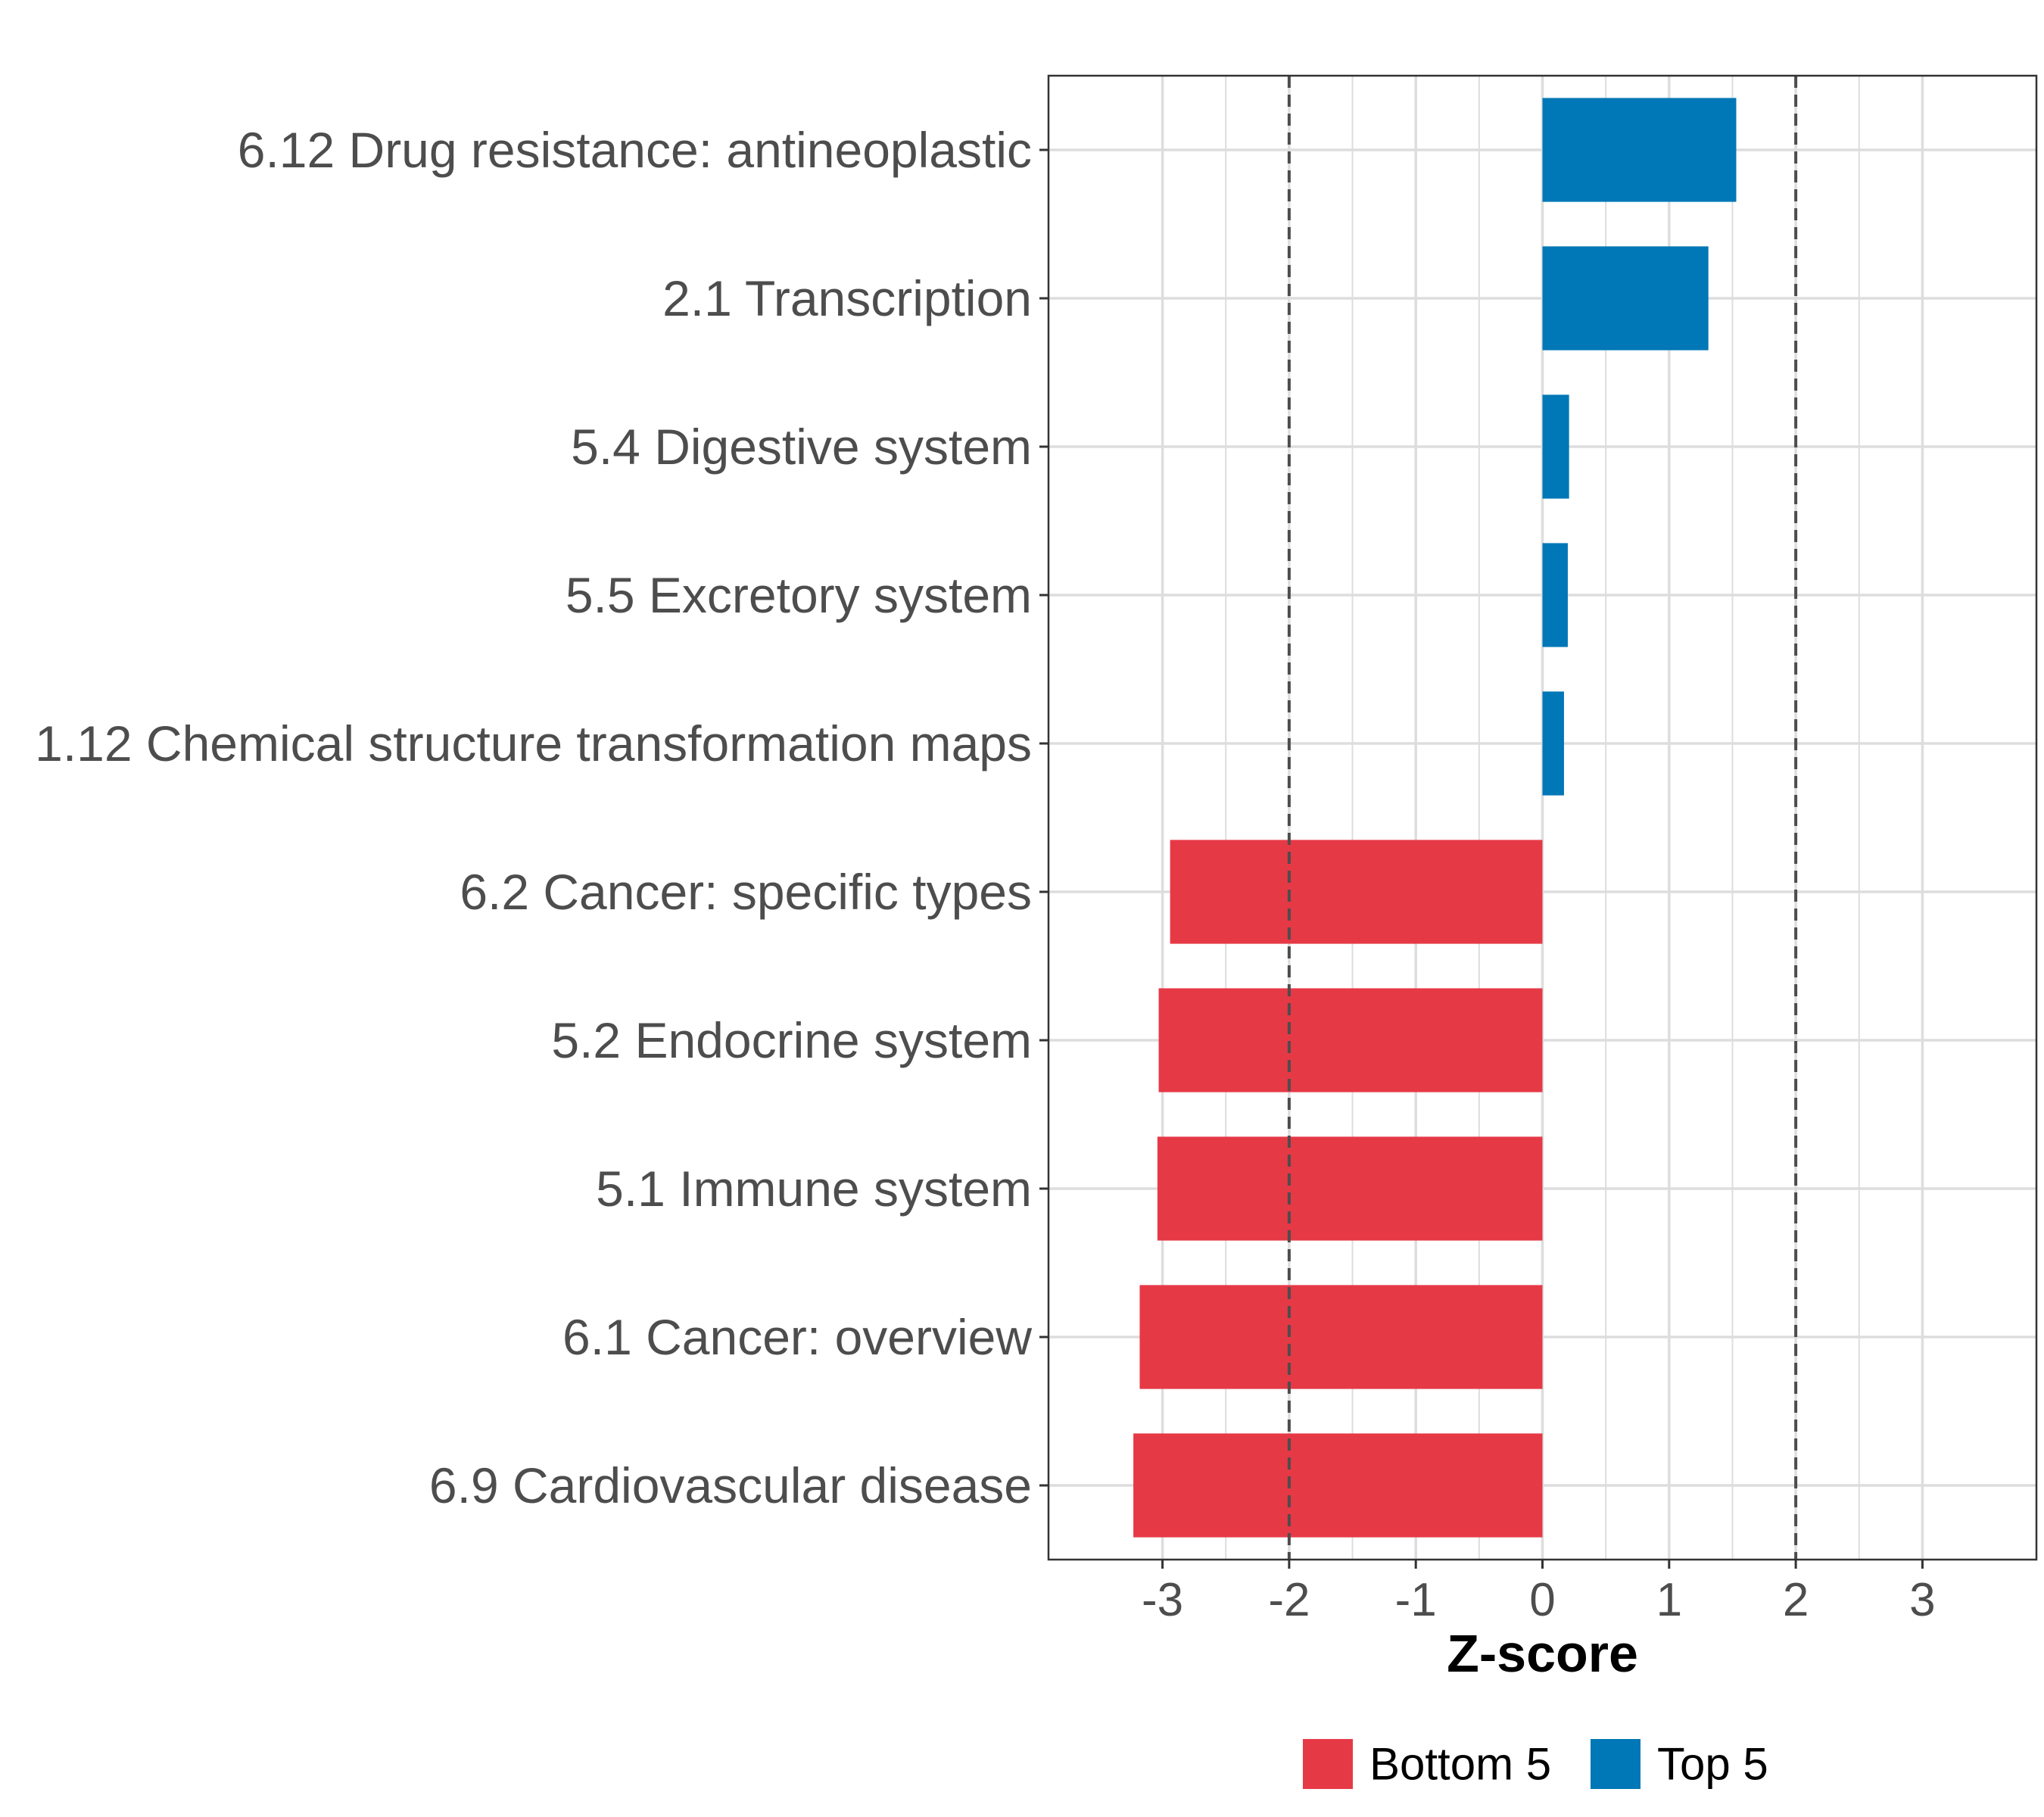 The width and height of the screenshot is (2044, 1817). Describe the element at coordinates (635, 150) in the screenshot. I see `category-label: 6.12 Drug resistance: antineoplastic` at that location.